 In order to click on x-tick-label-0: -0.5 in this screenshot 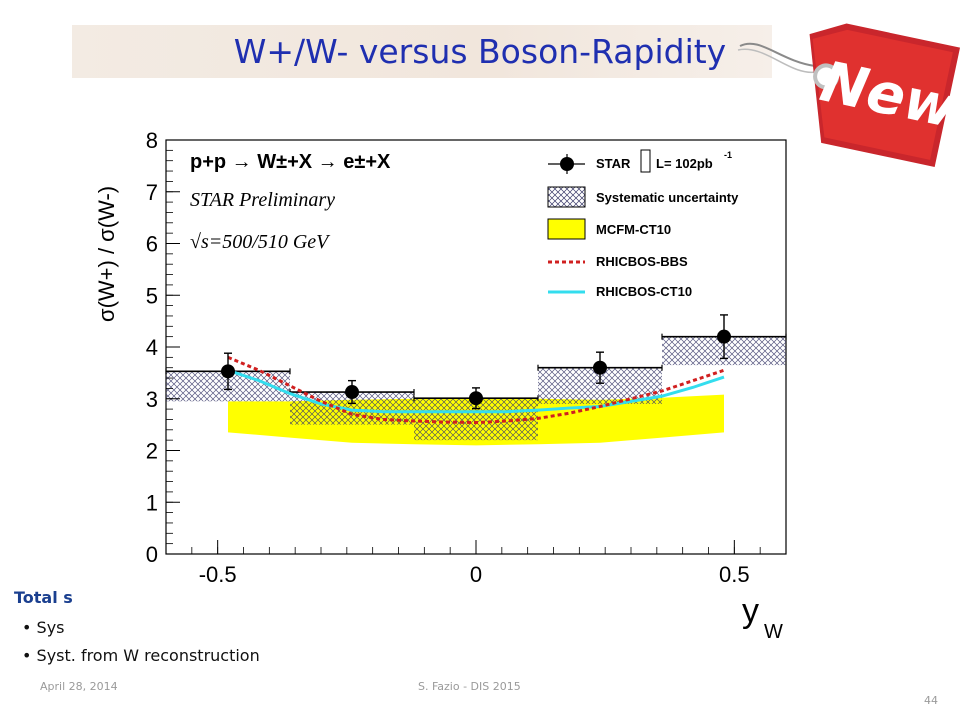, I will do `click(218, 574)`.